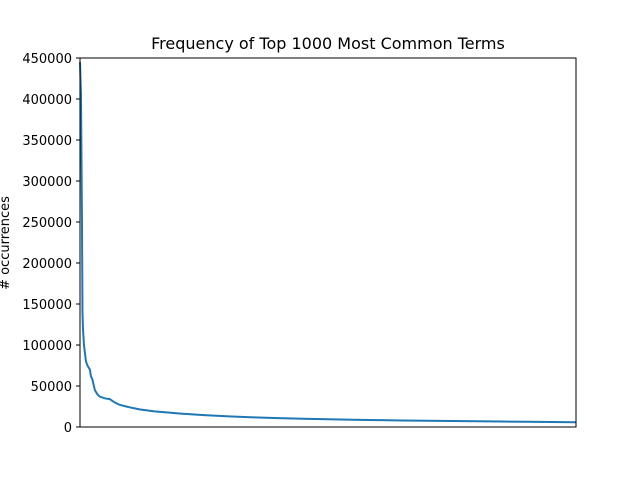  Describe the element at coordinates (47, 346) in the screenshot. I see `y-tick-label: 100000` at that location.